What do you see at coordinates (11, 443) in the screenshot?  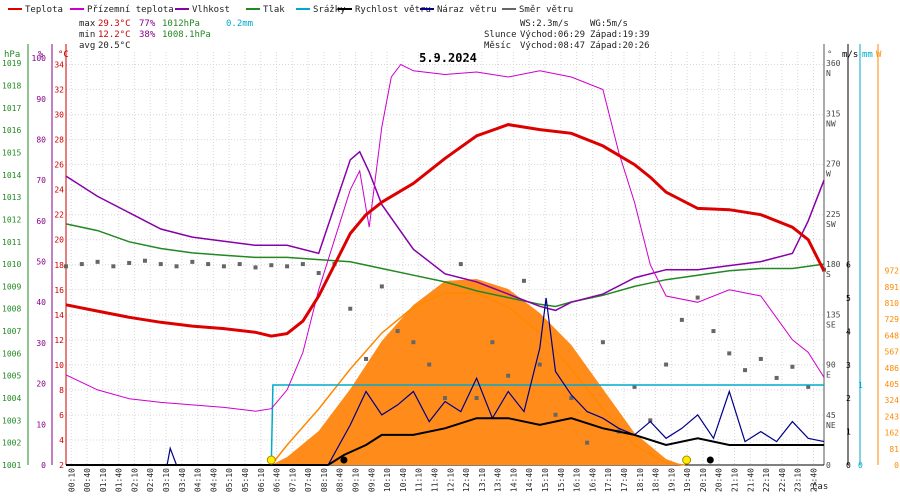 I see `hpa-tick-label: 1002` at bounding box center [11, 443].